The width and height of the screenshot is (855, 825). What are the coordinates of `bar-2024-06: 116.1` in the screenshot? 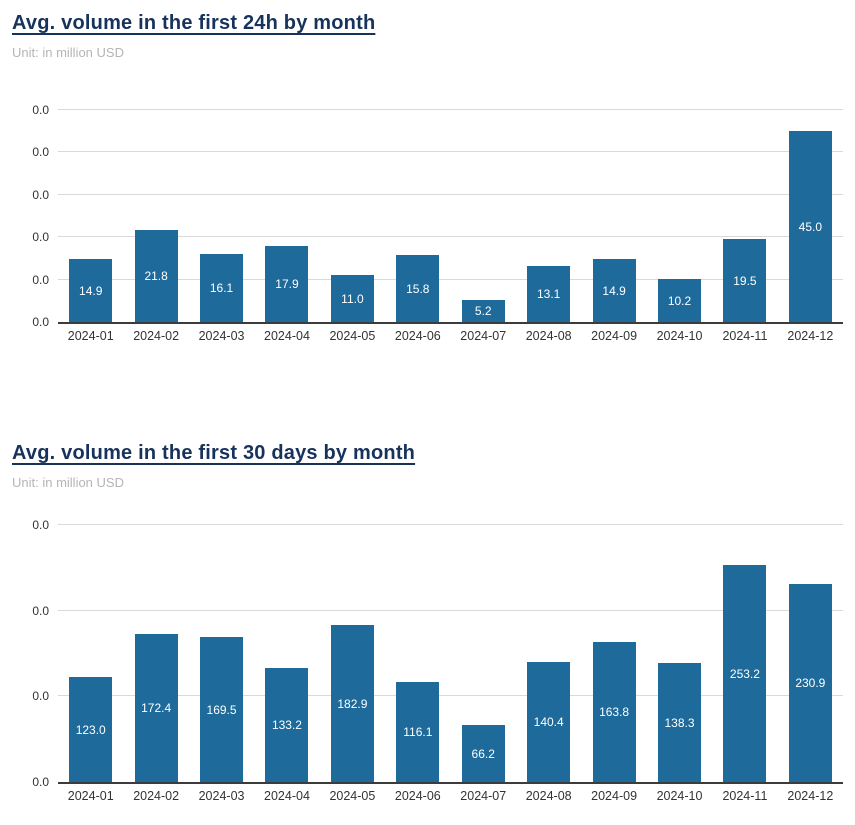 It's located at (418, 732).